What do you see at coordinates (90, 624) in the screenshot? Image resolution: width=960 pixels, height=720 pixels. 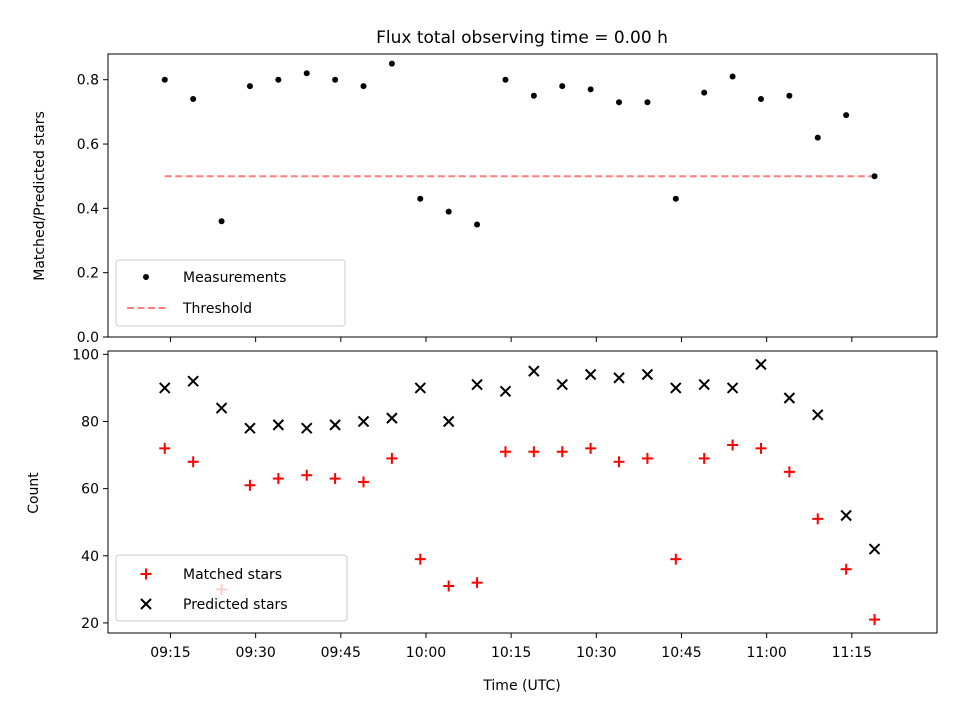 I see `bottom-y-tick-label: 20` at bounding box center [90, 624].